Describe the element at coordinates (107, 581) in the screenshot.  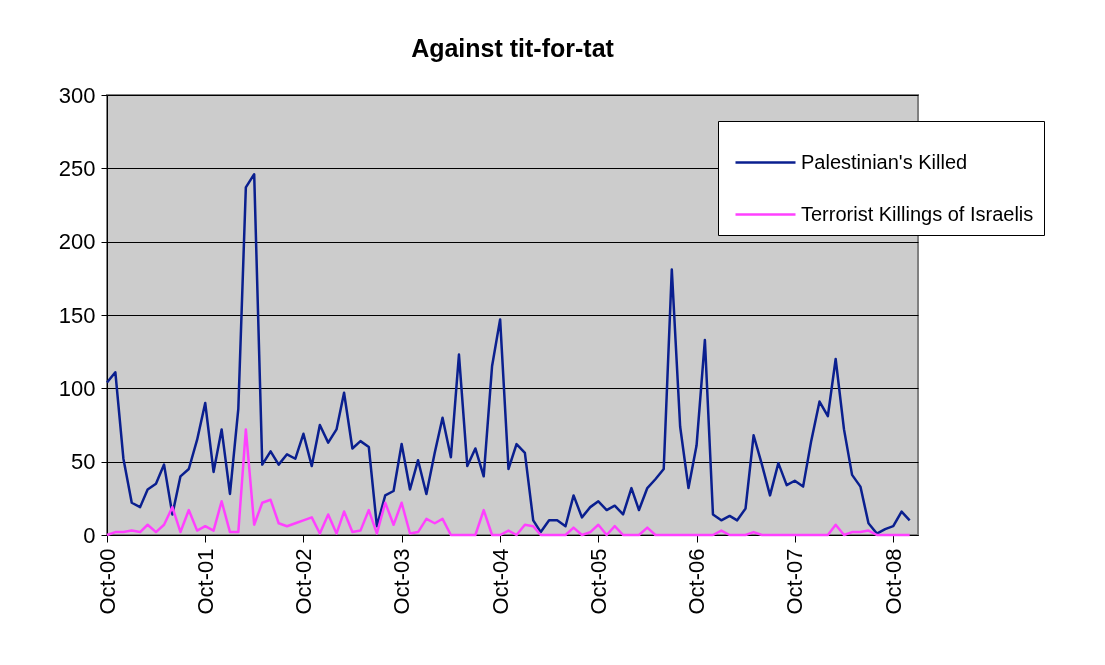
I see `x-tick-label: Oct-00` at that location.